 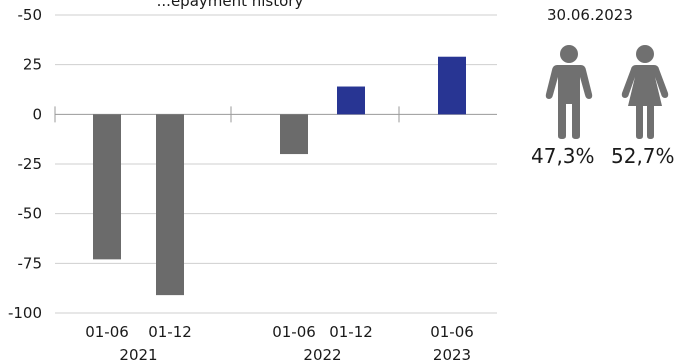 What do you see at coordinates (645, 92) in the screenshot?
I see `female-person-icon` at bounding box center [645, 92].